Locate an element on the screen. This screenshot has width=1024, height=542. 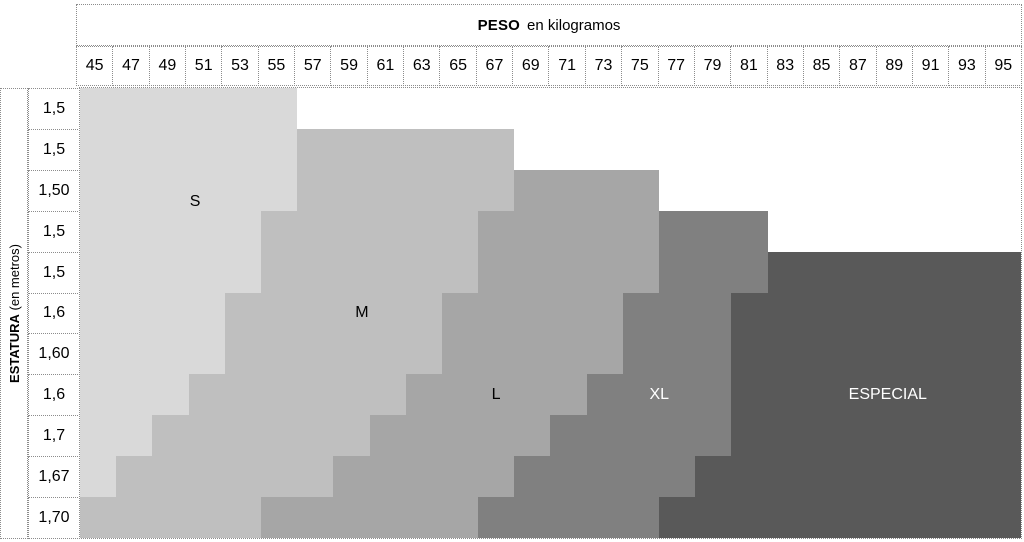
weight-header-cell: 47 is located at coordinates (131, 66).